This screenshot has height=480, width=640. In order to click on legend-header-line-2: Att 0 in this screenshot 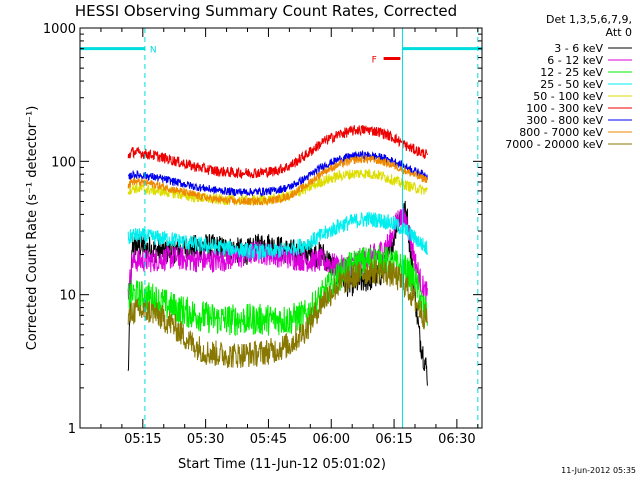, I will do `click(619, 32)`.